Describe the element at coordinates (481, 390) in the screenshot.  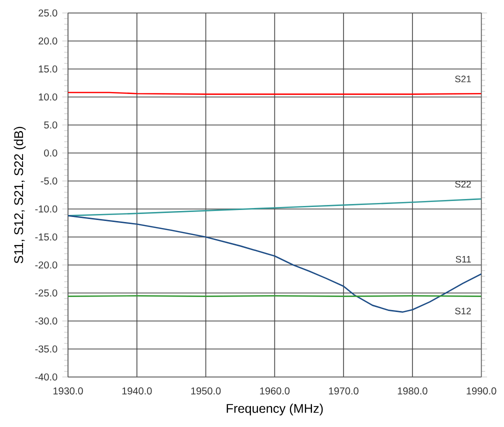
I see `x-tick-label: 1990.0` at that location.